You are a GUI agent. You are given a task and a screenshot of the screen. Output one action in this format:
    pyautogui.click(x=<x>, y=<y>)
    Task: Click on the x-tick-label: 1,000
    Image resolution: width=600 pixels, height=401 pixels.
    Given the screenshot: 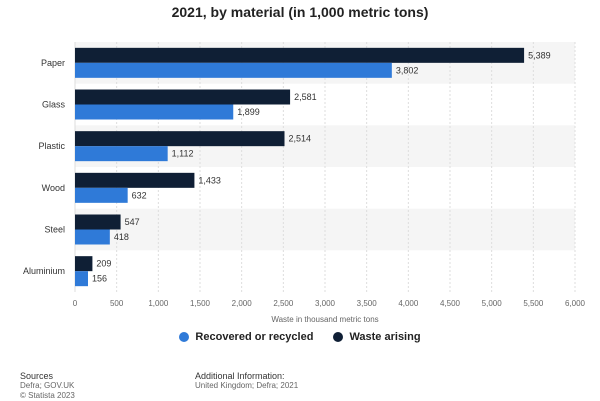 What is the action you would take?
    pyautogui.click(x=158, y=303)
    